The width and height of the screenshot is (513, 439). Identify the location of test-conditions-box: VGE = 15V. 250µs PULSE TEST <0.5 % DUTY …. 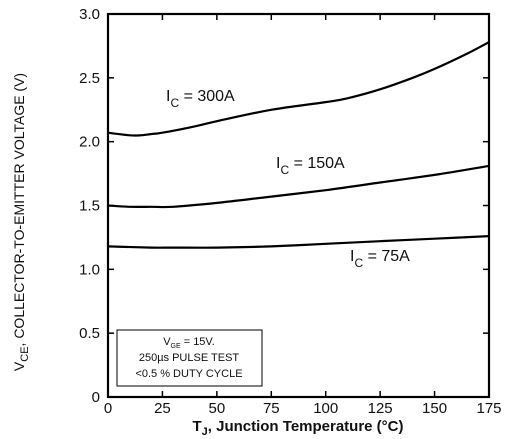
(189, 358).